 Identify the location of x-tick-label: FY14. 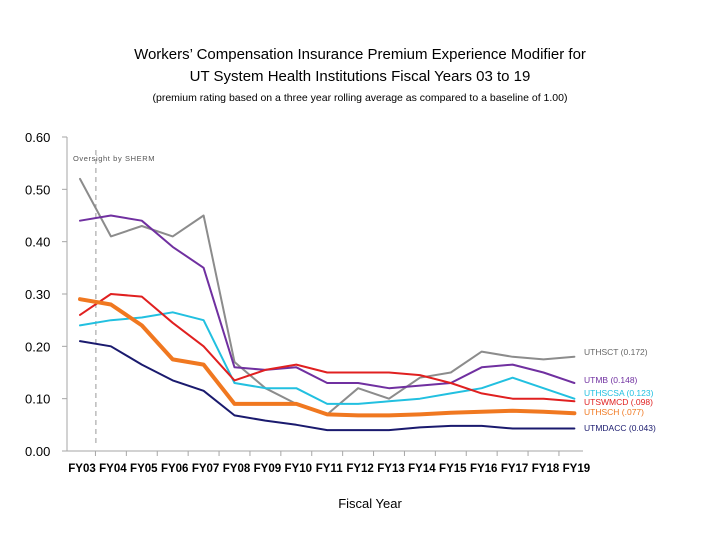
(422, 469).